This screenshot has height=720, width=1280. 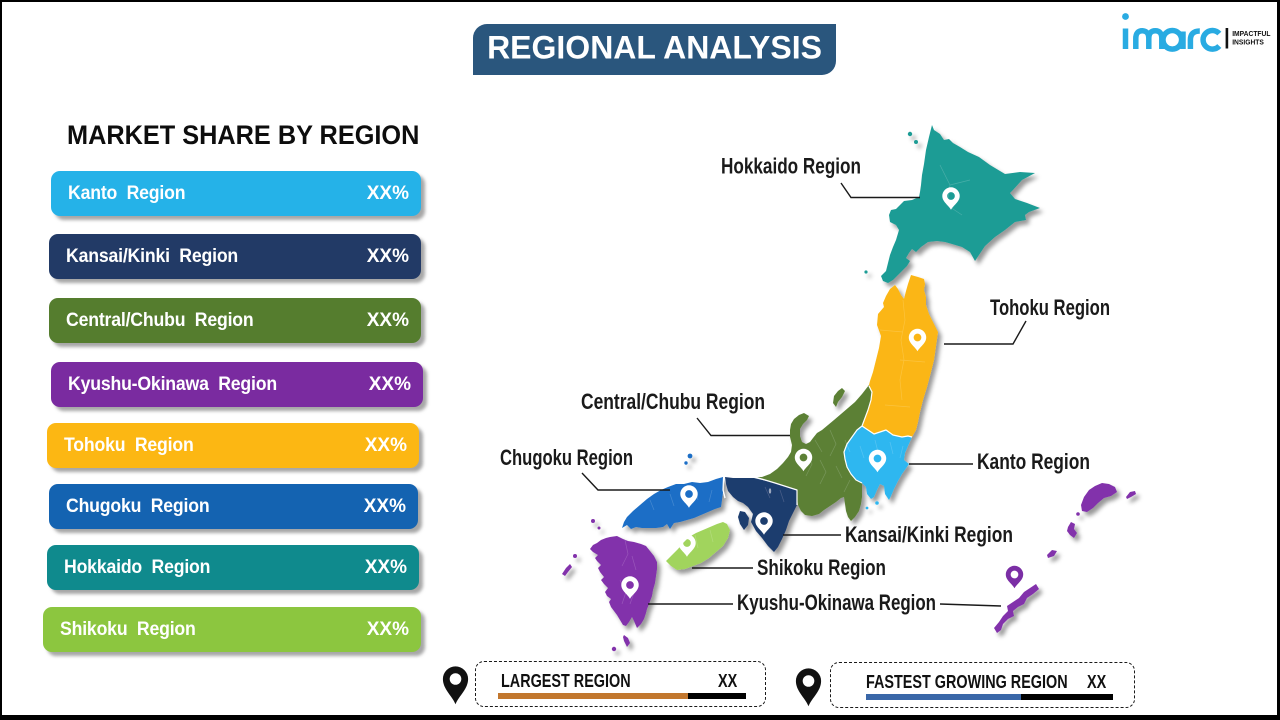 What do you see at coordinates (1251, 33) in the screenshot?
I see `svg-text: IMPACTFUL` at bounding box center [1251, 33].